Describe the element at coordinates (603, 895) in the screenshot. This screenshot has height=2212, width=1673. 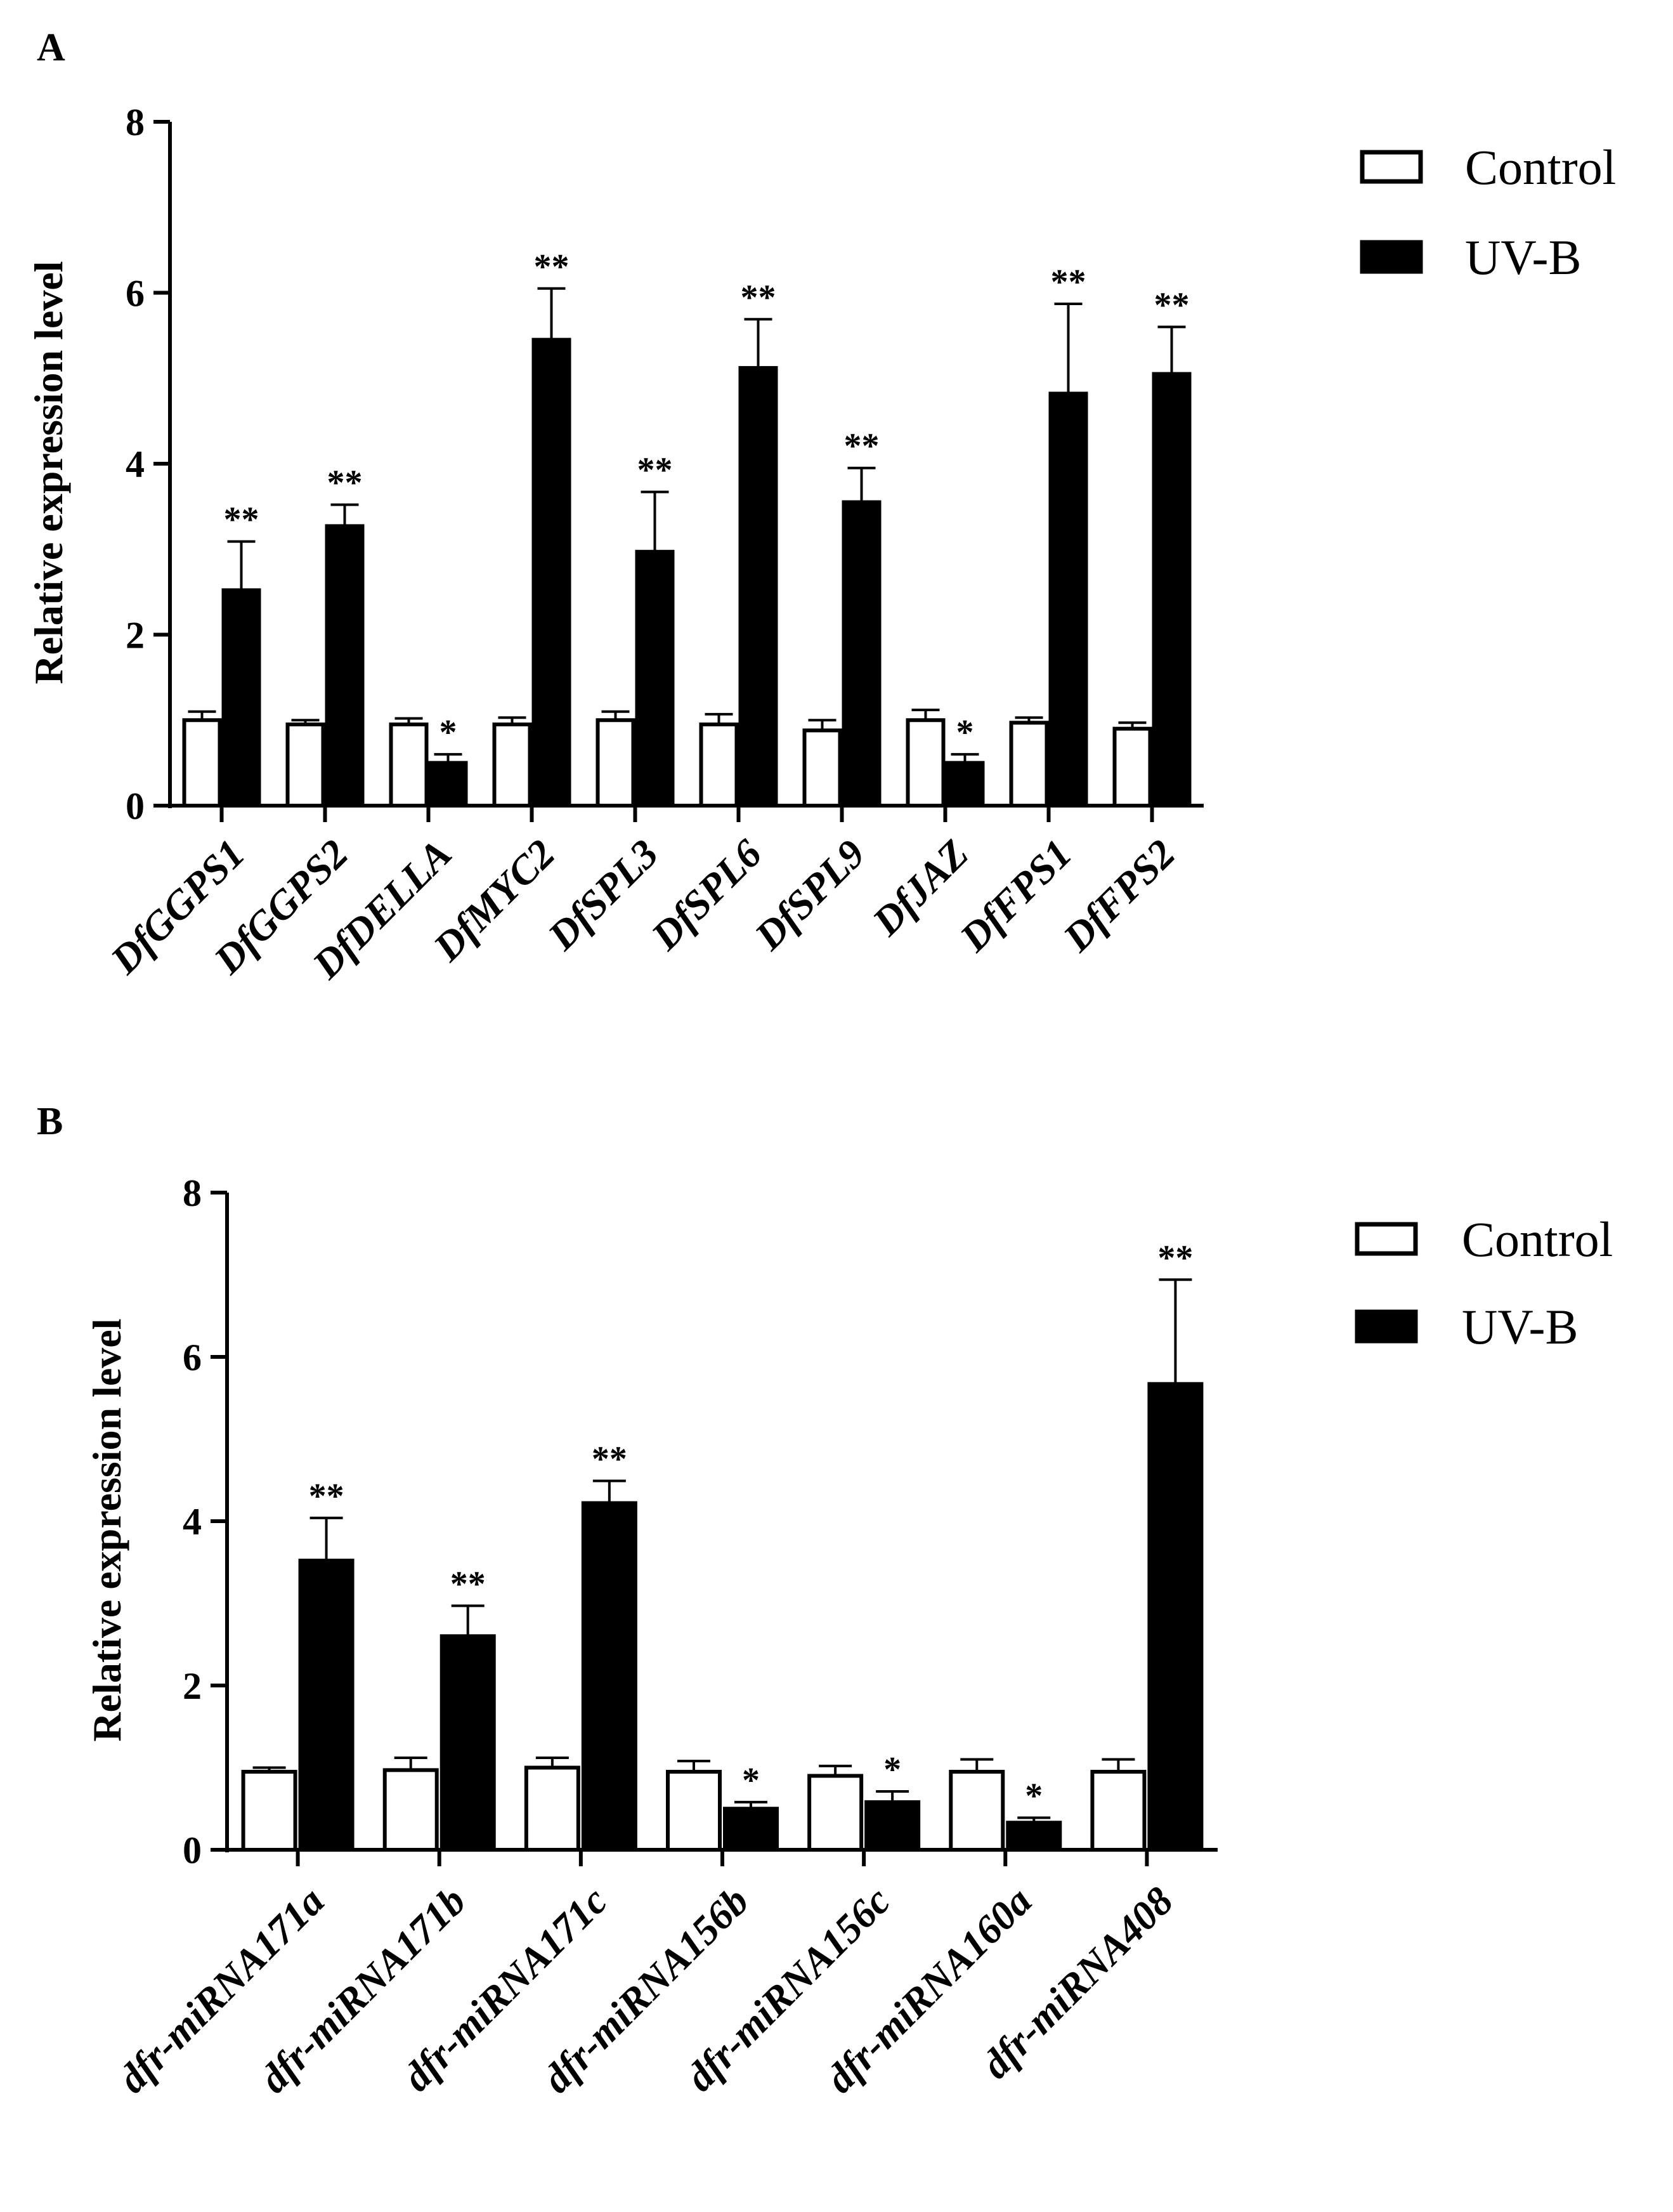
I see `x-category-label: DfSPL3` at that location.